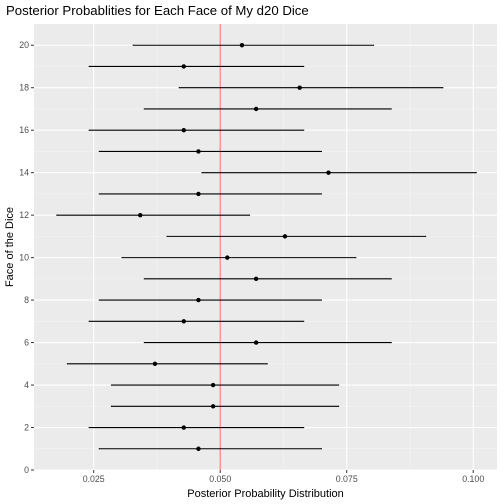 This screenshot has width=504, height=504. I want to click on y-tick-label: 12, so click(24, 215).